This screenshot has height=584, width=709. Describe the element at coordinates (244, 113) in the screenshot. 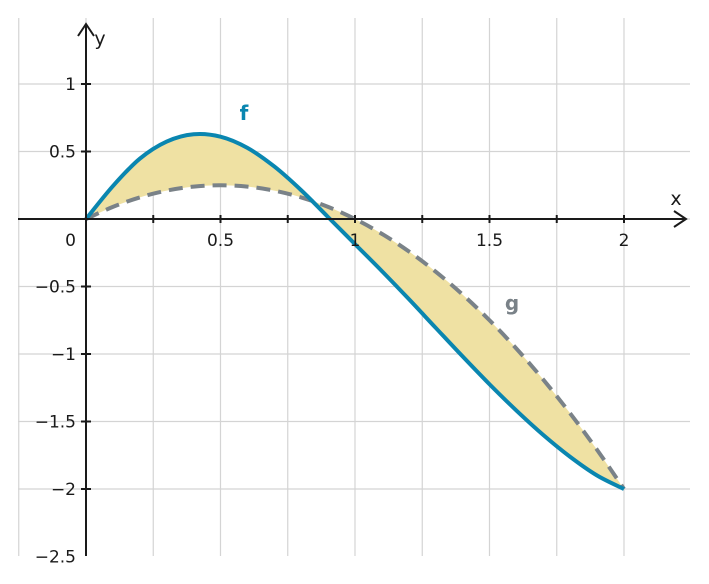

I see `series-f-label: f` at that location.